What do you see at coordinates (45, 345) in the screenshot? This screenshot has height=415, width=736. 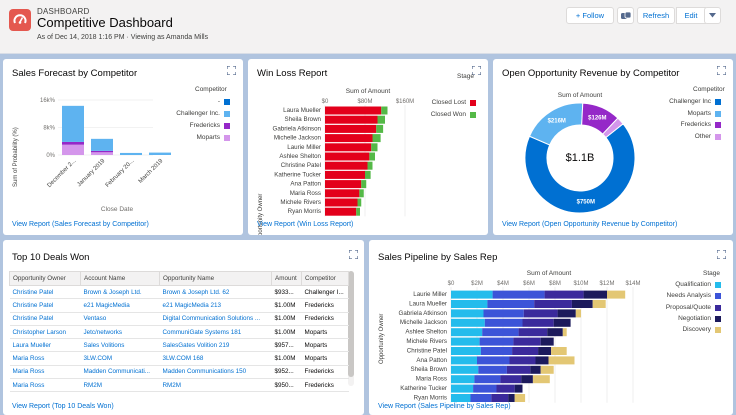 I see `owner-cell: Laura Mueller` at bounding box center [45, 345].